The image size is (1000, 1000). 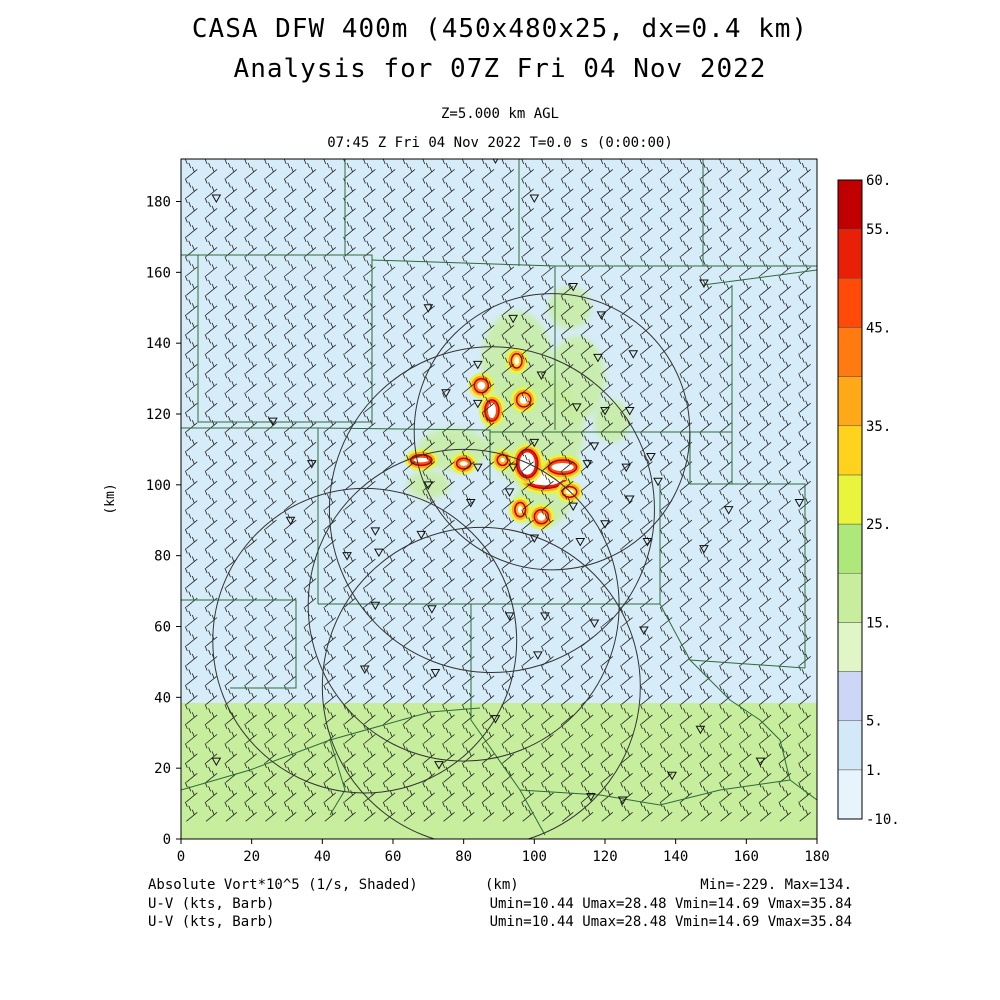 What do you see at coordinates (463, 605) in the screenshot?
I see `range-ring` at bounding box center [463, 605].